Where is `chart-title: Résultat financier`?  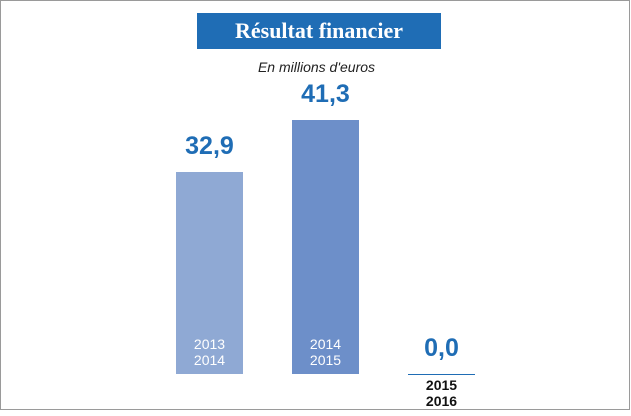
chart-title: Résultat financier is located at coordinates (319, 31).